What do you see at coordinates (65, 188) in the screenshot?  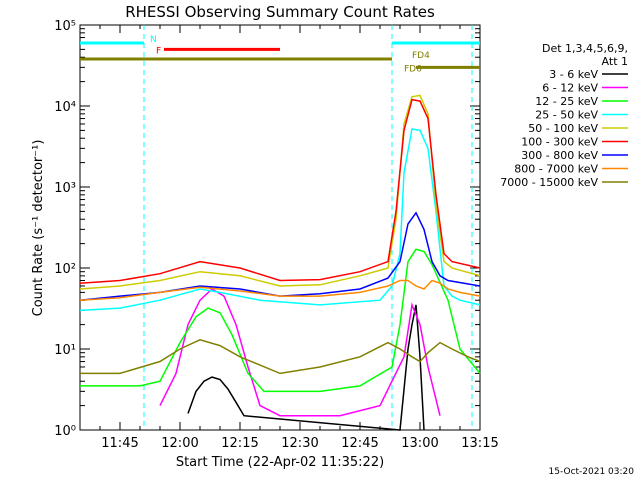 I see `y-tick-label: 10³` at bounding box center [65, 188].